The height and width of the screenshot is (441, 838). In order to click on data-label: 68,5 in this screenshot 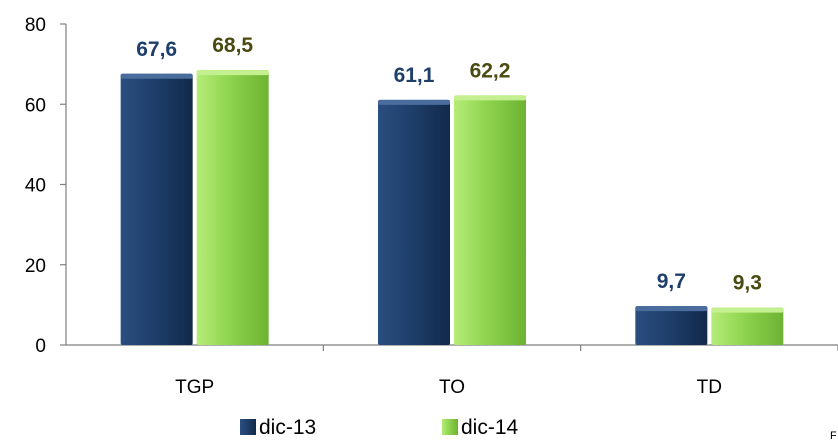, I will do `click(232, 45)`.